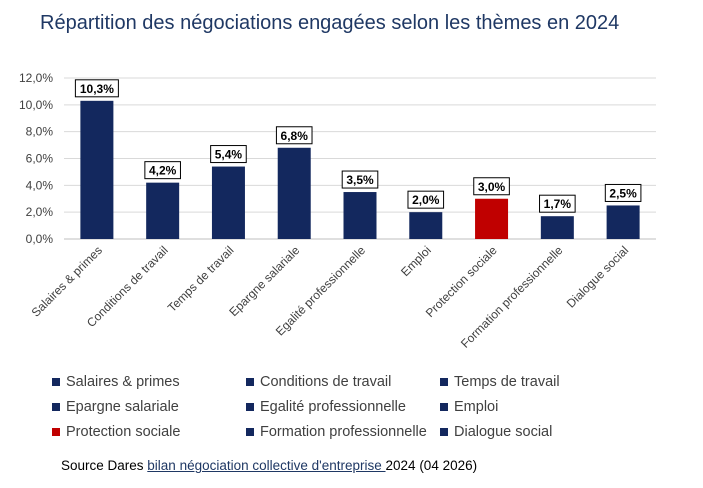 The height and width of the screenshot is (488, 703). I want to click on x-tick-label: Protection sociale, so click(461, 281).